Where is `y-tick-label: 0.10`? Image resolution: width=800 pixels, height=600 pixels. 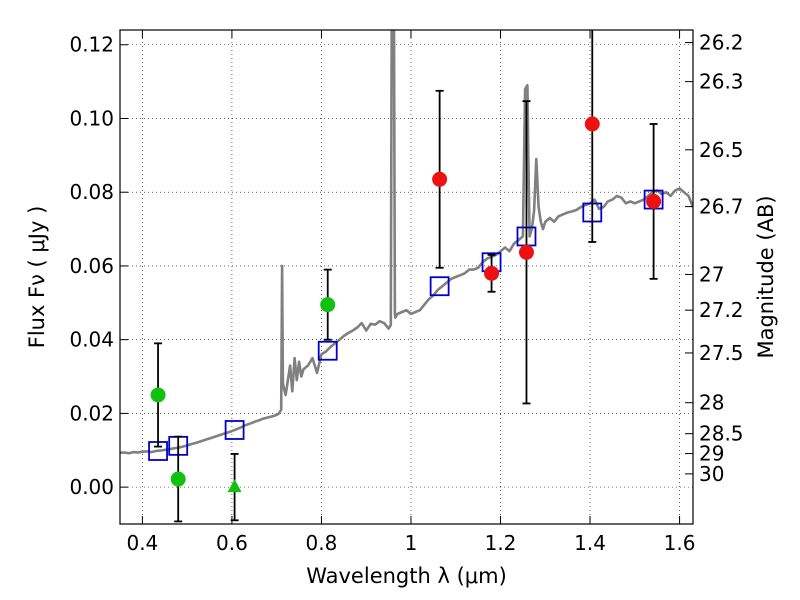 y-tick-label: 0.10 is located at coordinates (91, 118).